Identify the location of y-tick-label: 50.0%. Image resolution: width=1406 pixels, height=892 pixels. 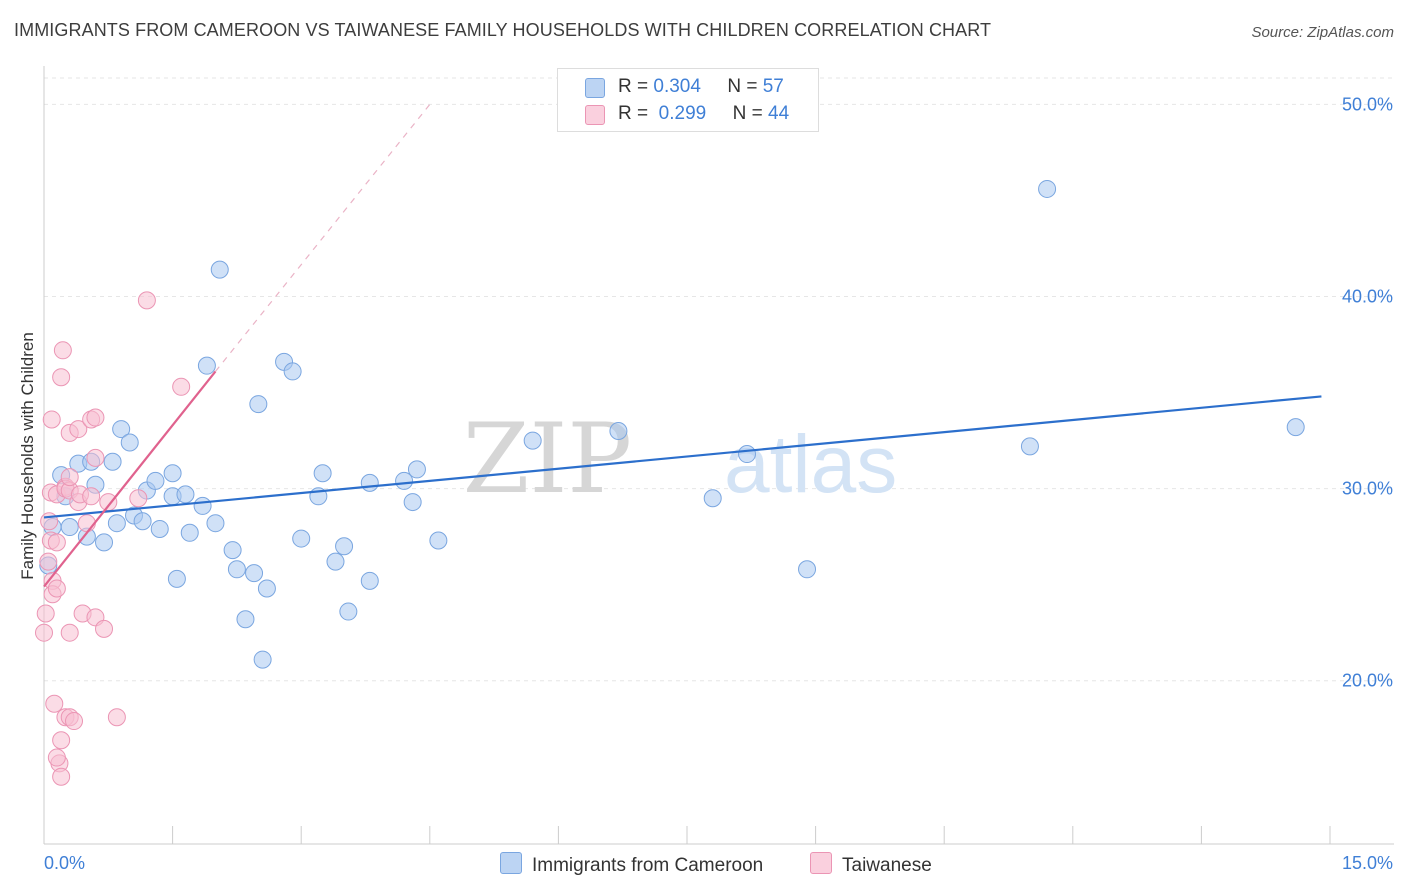
(1367, 104).